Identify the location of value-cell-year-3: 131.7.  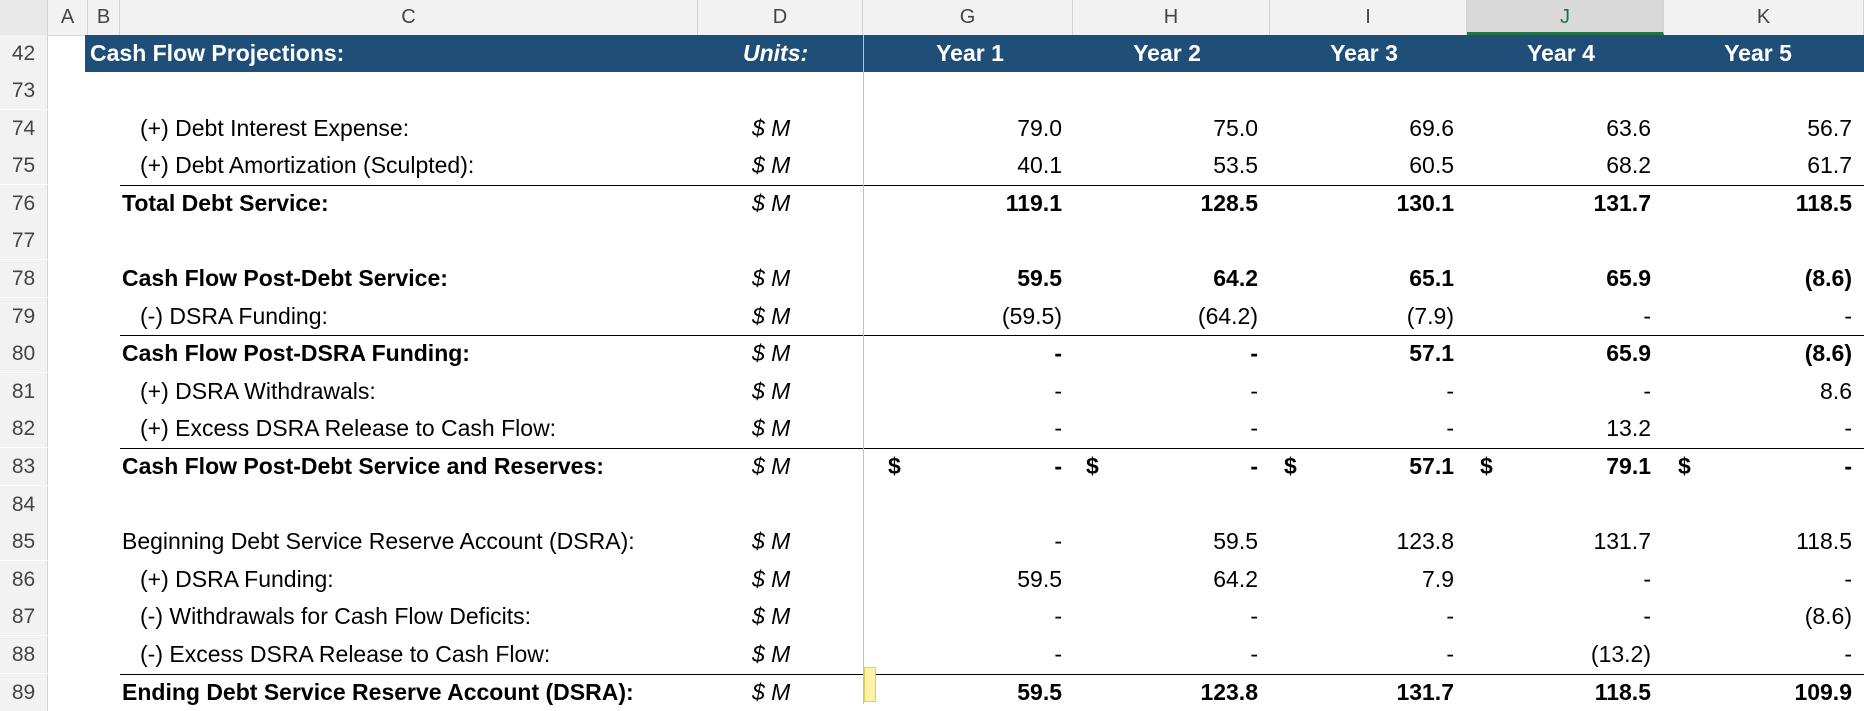
(1425, 691).